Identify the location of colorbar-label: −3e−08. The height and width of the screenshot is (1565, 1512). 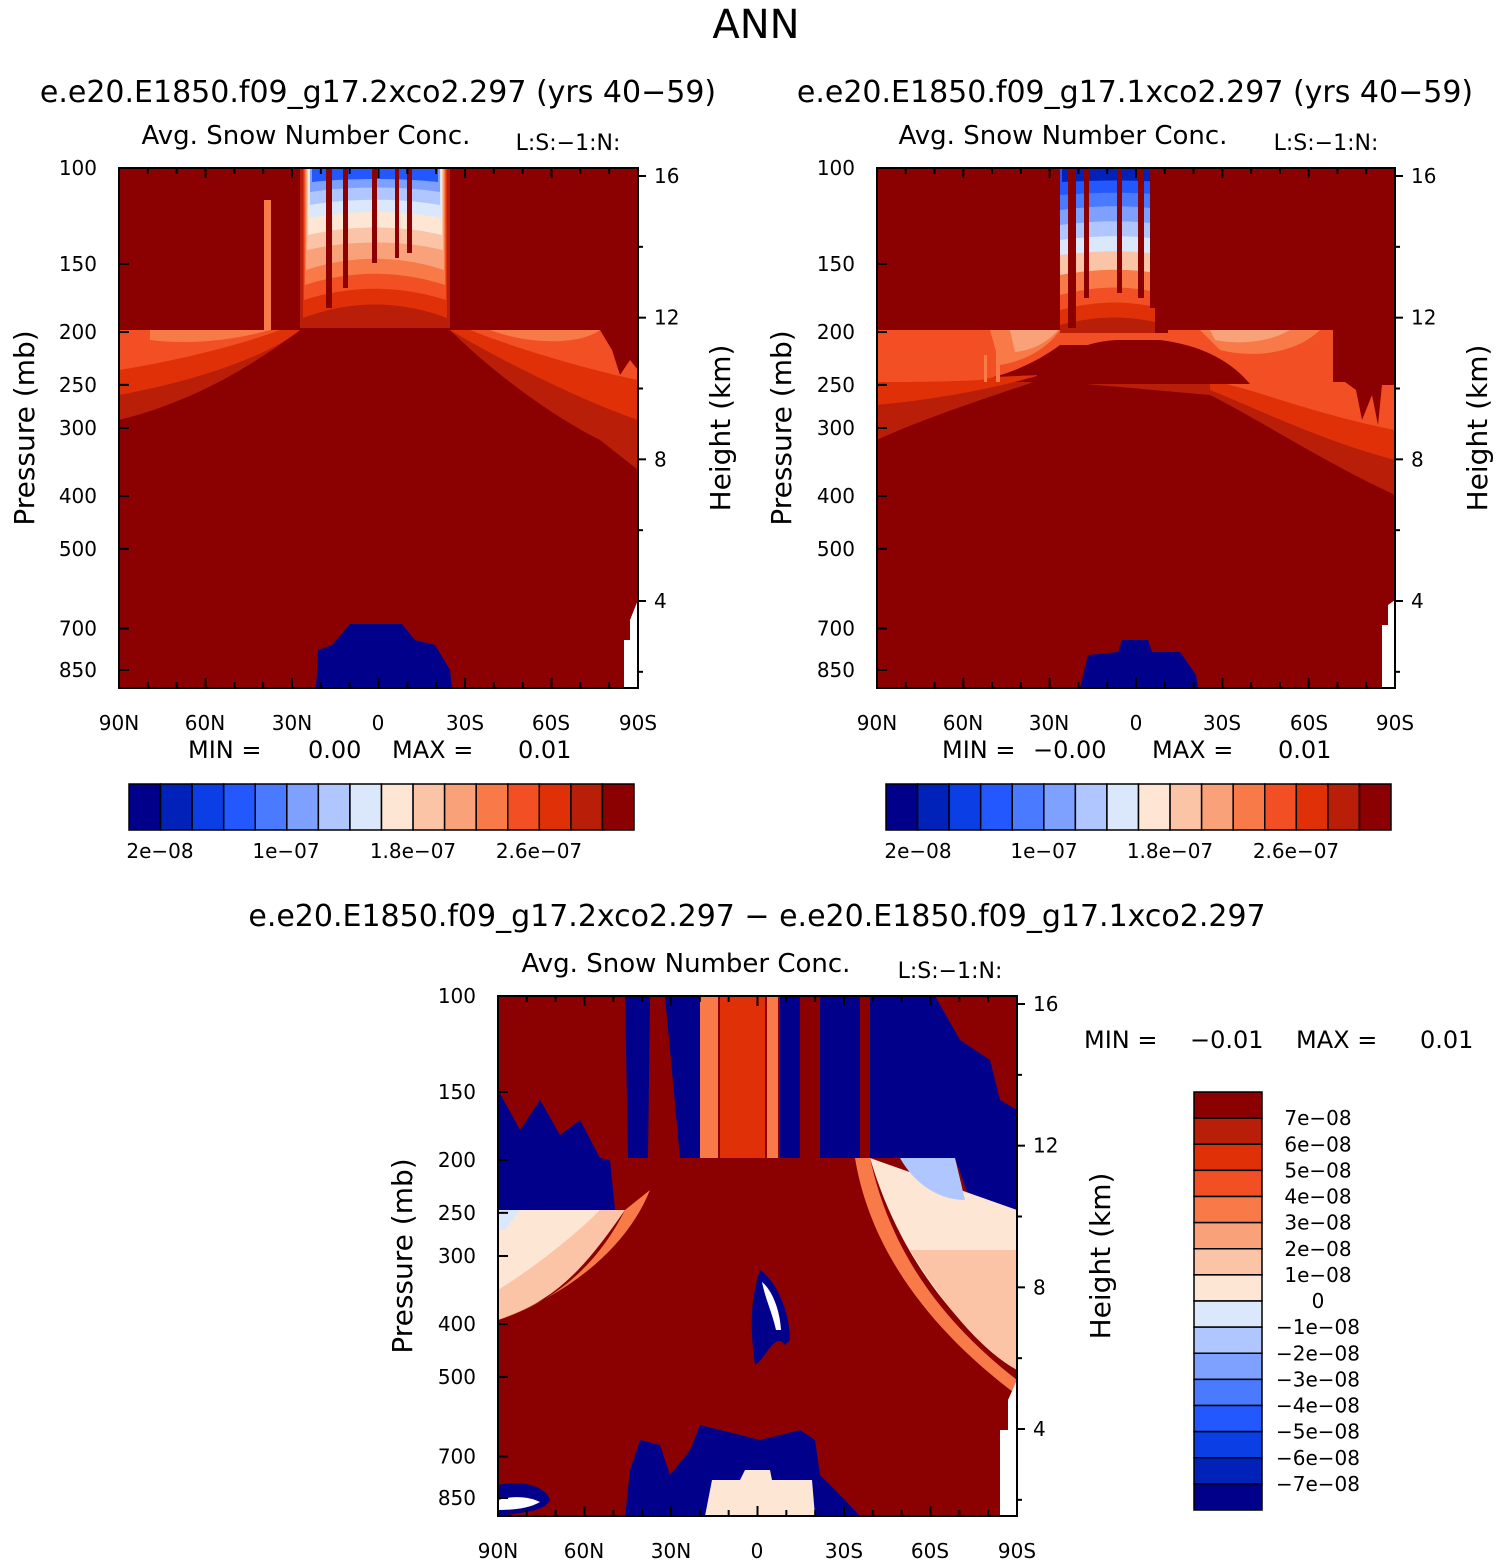
(1318, 1379).